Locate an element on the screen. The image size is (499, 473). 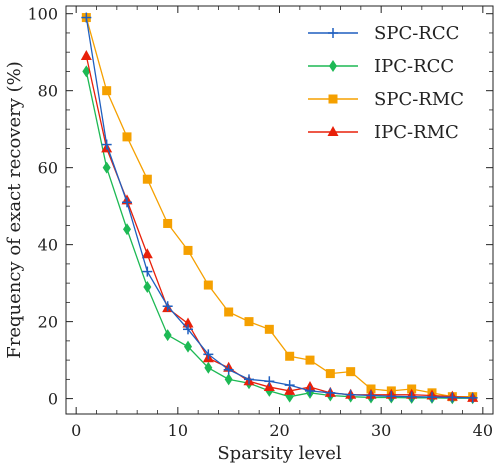
y-tick-label: 40 is located at coordinates (48, 245).